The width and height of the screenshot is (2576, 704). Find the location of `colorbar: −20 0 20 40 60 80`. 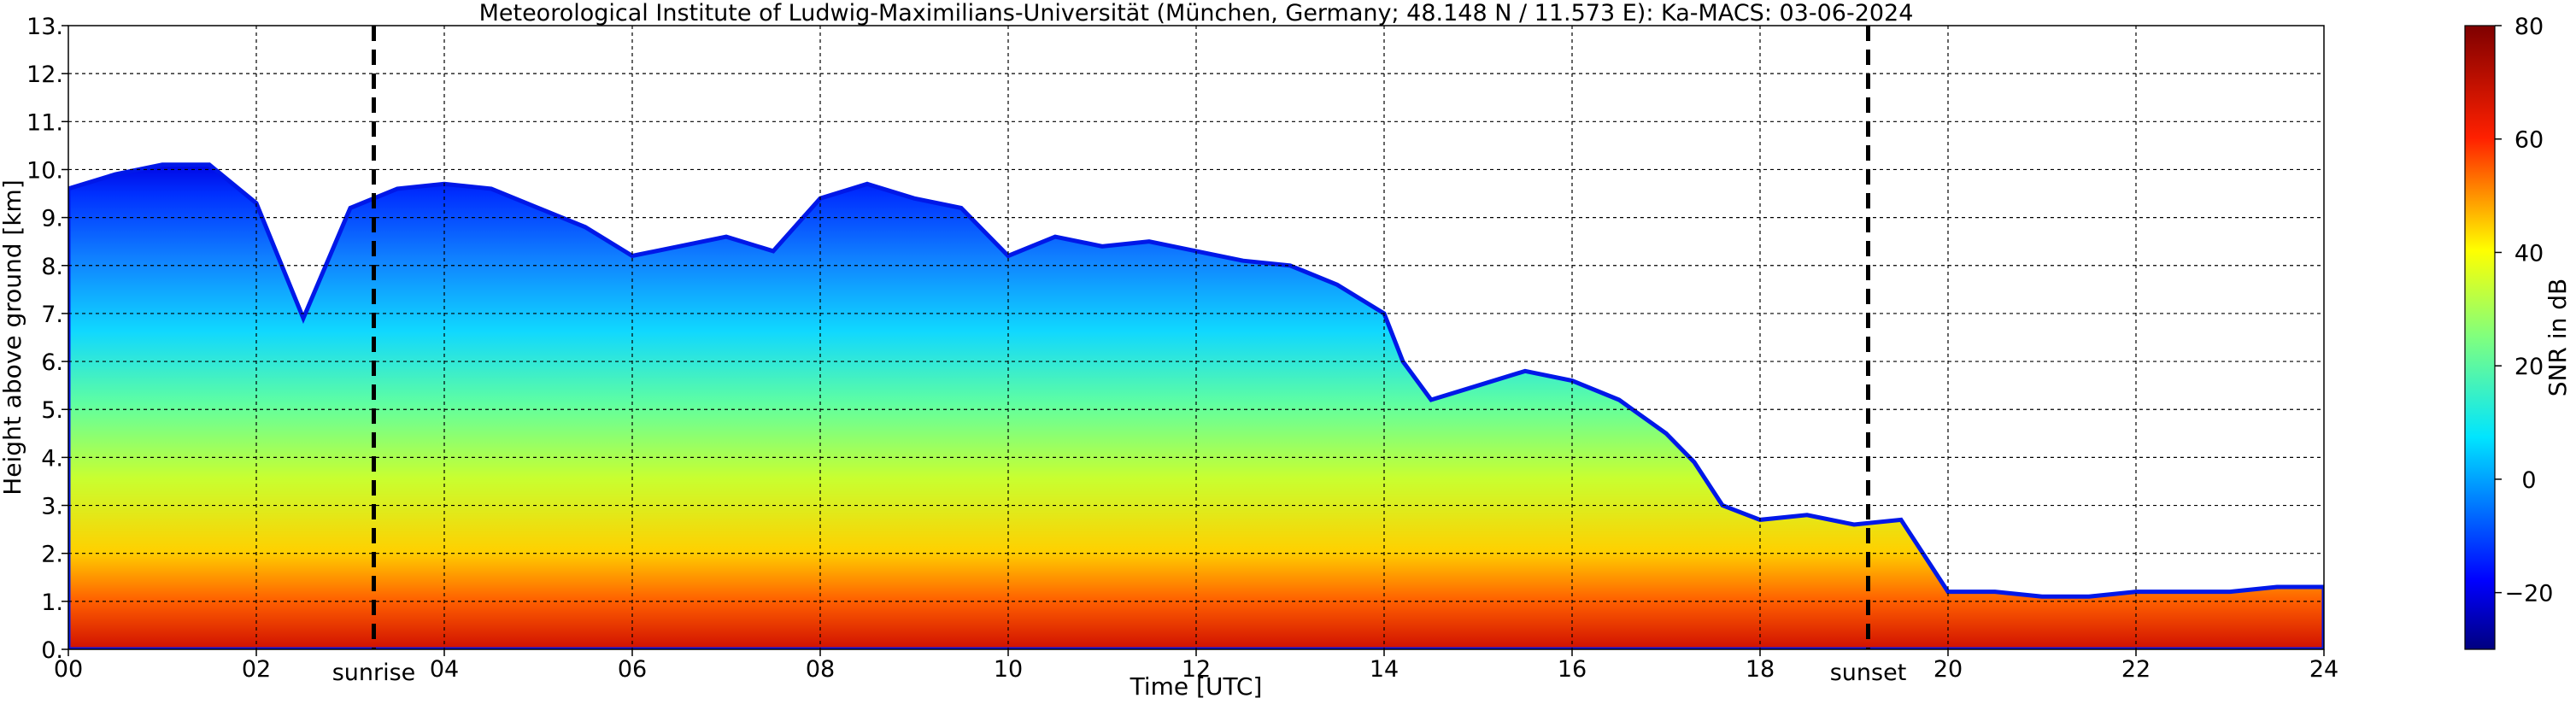

colorbar: −20 0 20 40 60 80 is located at coordinates (2509, 332).